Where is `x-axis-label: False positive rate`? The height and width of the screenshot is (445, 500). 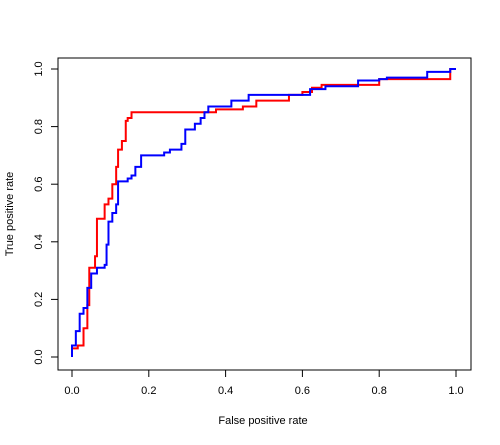 x-axis-label: False positive rate is located at coordinates (262, 421).